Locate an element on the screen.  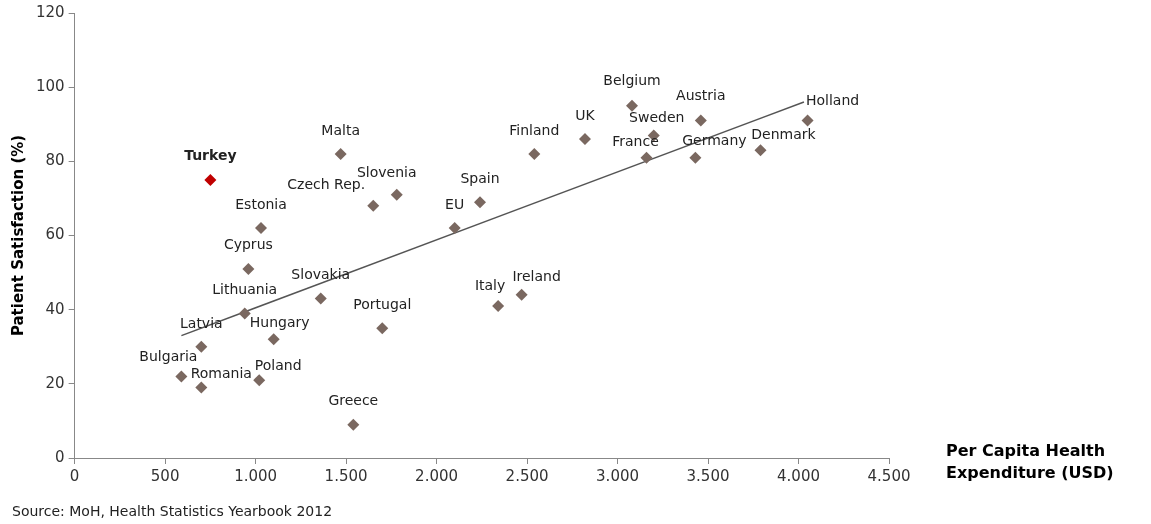
annotation: Malta is located at coordinates (340, 129).